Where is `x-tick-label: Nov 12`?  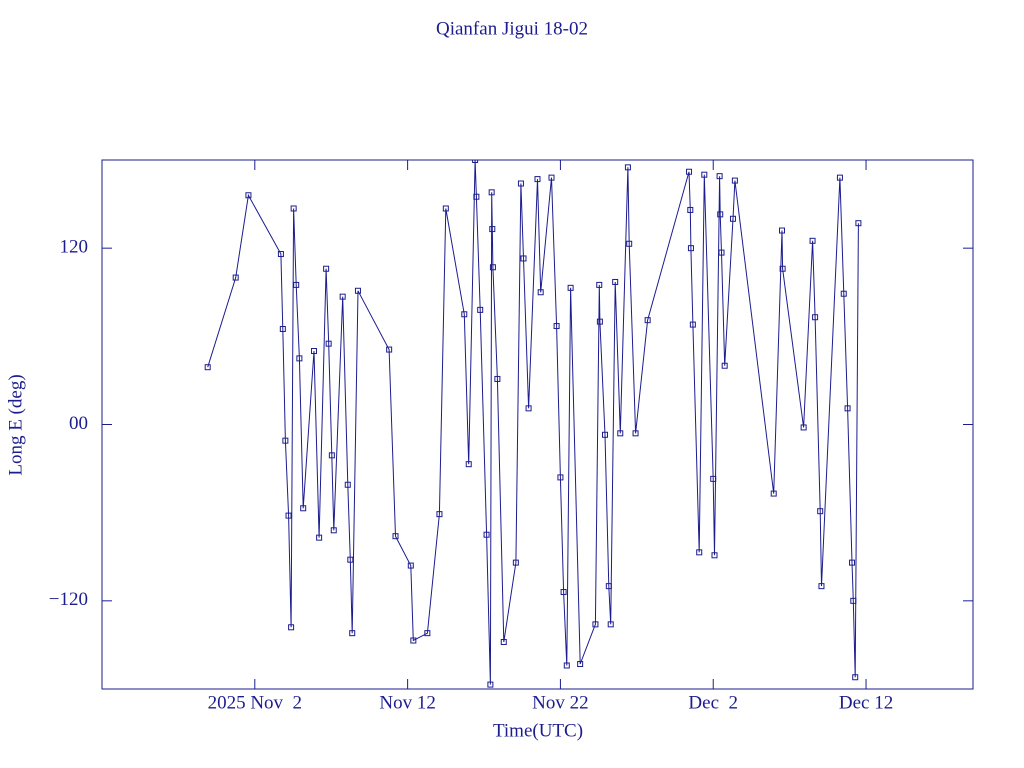
x-tick-label: Nov 12 is located at coordinates (407, 702).